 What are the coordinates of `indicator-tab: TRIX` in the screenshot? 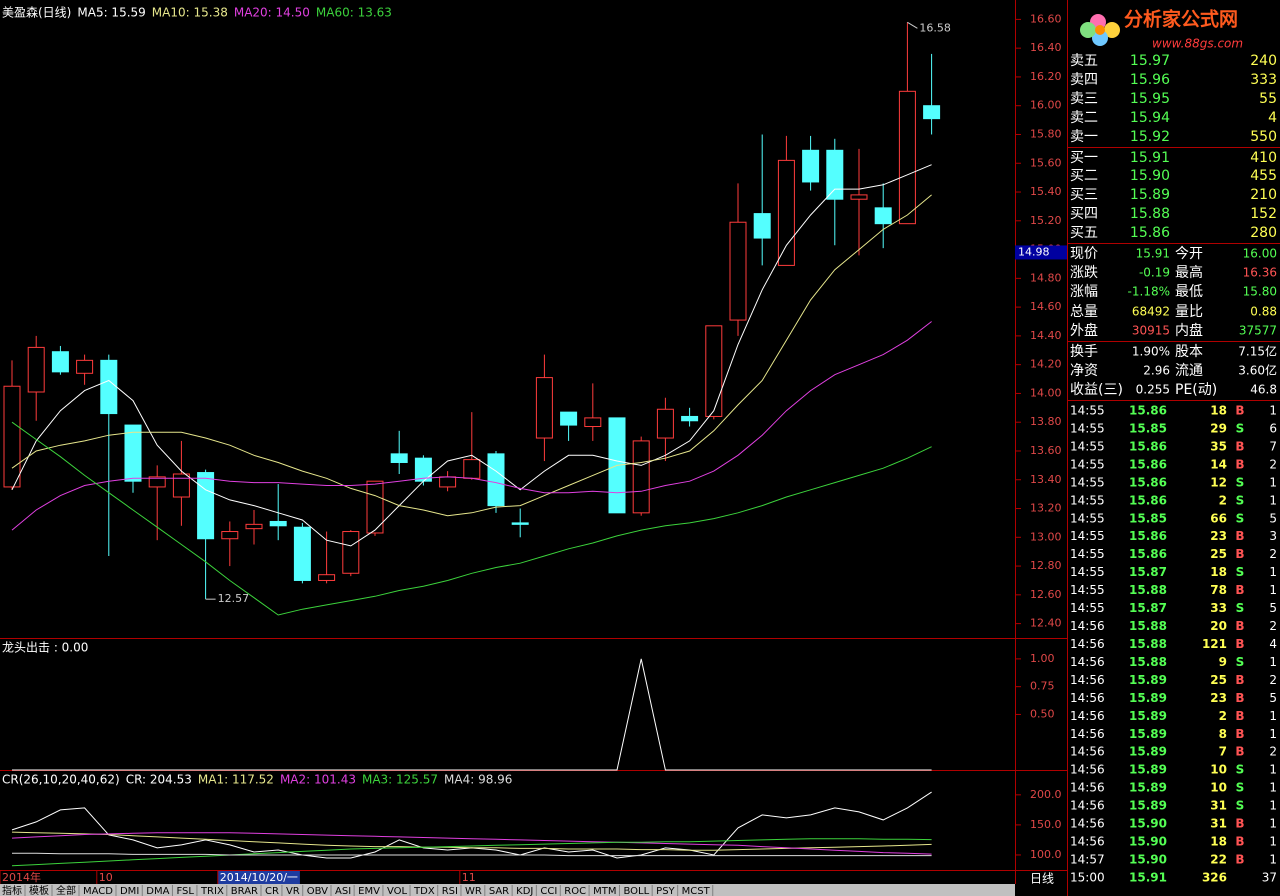 It's located at (212, 891).